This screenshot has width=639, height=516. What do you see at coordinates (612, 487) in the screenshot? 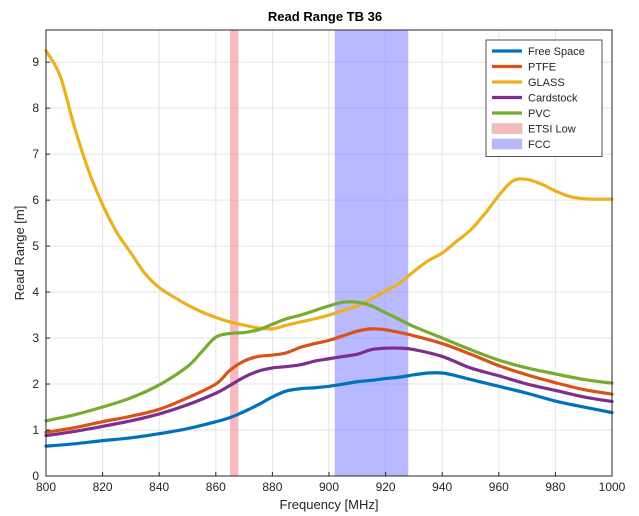
I see `x-tick-label: 1000` at bounding box center [612, 487].